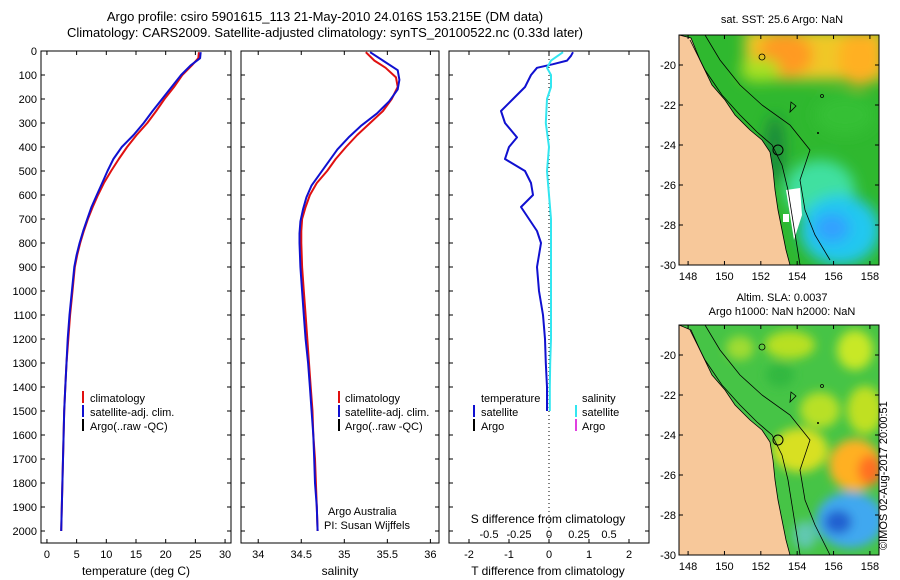  Describe the element at coordinates (28, 244) in the screenshot. I see `depth-tick-label: 800` at that location.